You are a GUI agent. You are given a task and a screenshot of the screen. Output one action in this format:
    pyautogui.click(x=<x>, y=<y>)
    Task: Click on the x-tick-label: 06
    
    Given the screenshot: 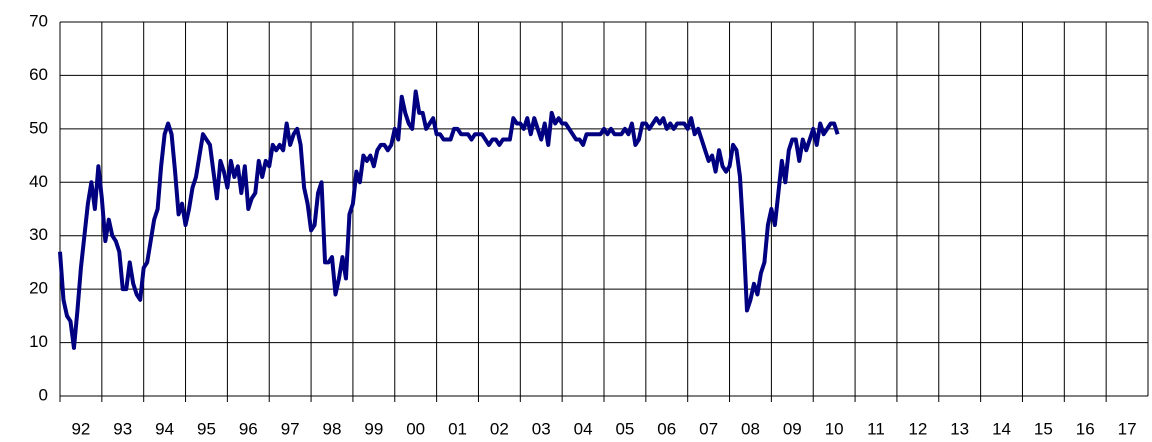 What is the action you would take?
    pyautogui.click(x=666, y=428)
    